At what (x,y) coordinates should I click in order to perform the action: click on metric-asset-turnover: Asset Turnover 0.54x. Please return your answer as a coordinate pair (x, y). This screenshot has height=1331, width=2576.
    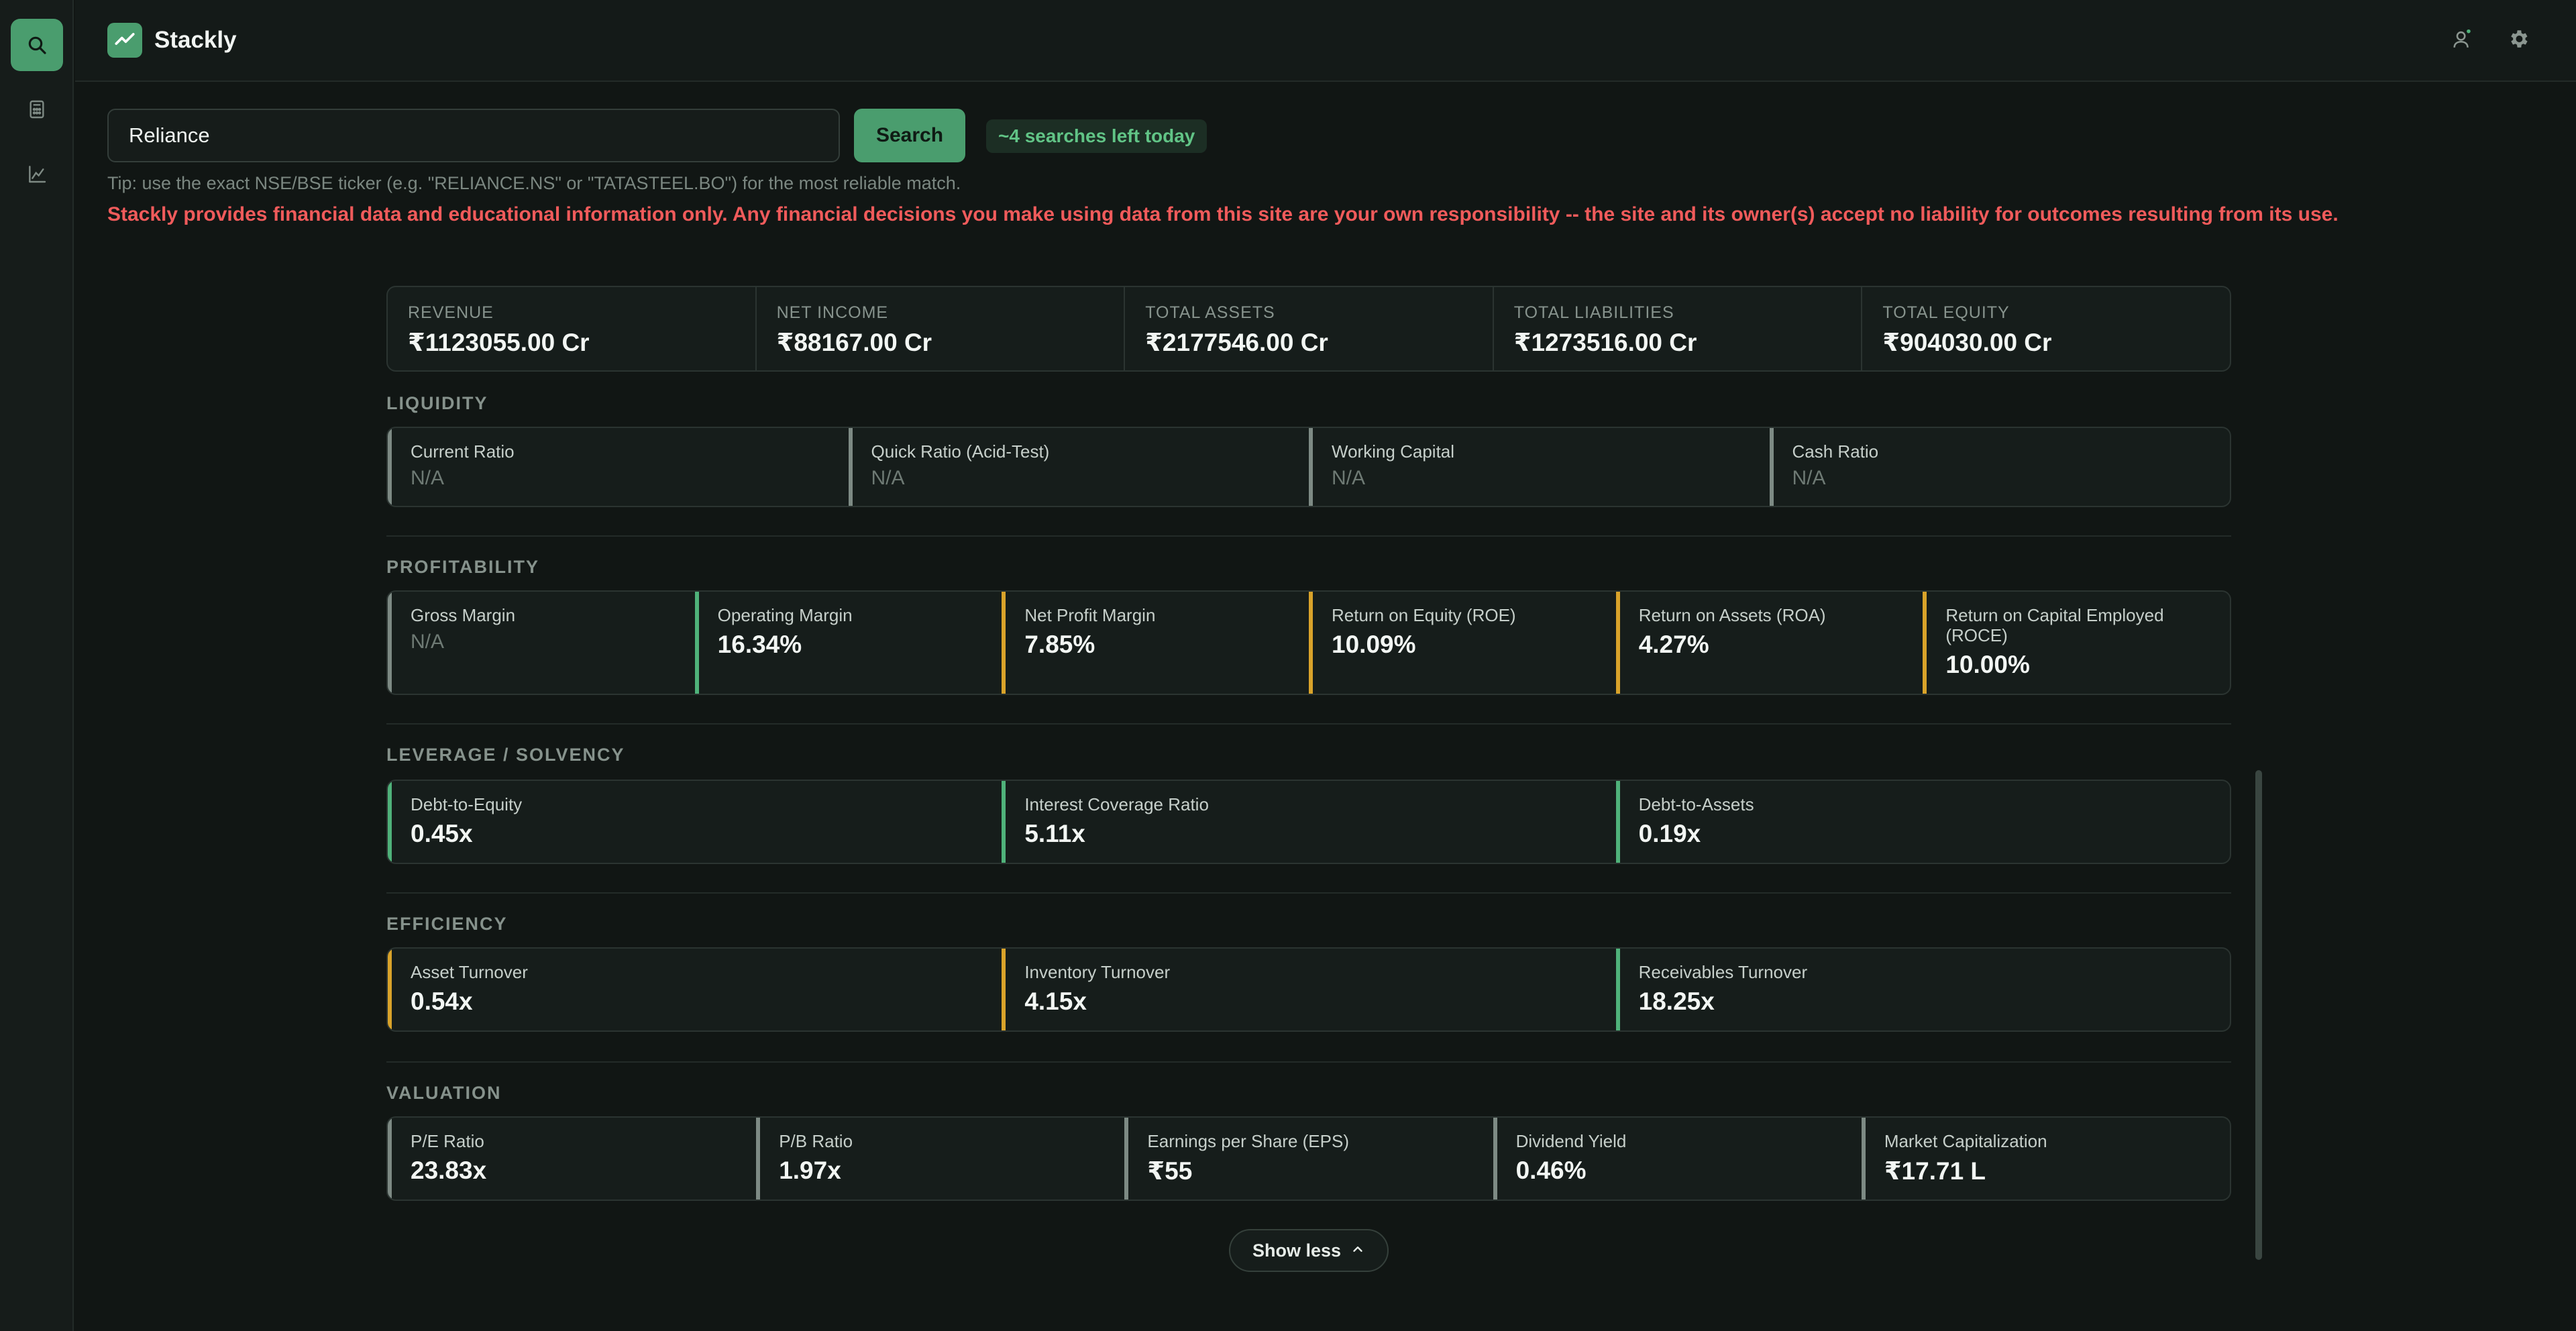
    Looking at the image, I should click on (695, 989).